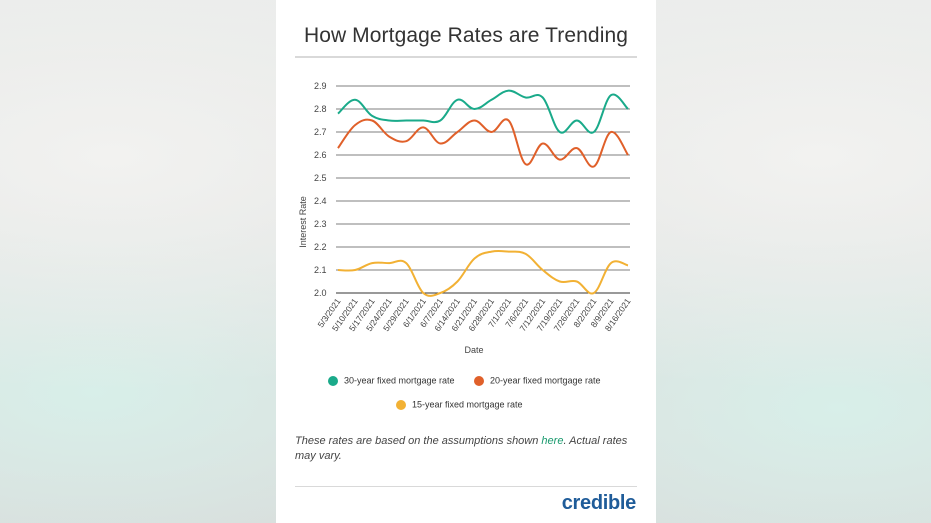 This screenshot has height=523, width=931. I want to click on legend-item-30-year: 30-year fixed mortgage rate, so click(391, 380).